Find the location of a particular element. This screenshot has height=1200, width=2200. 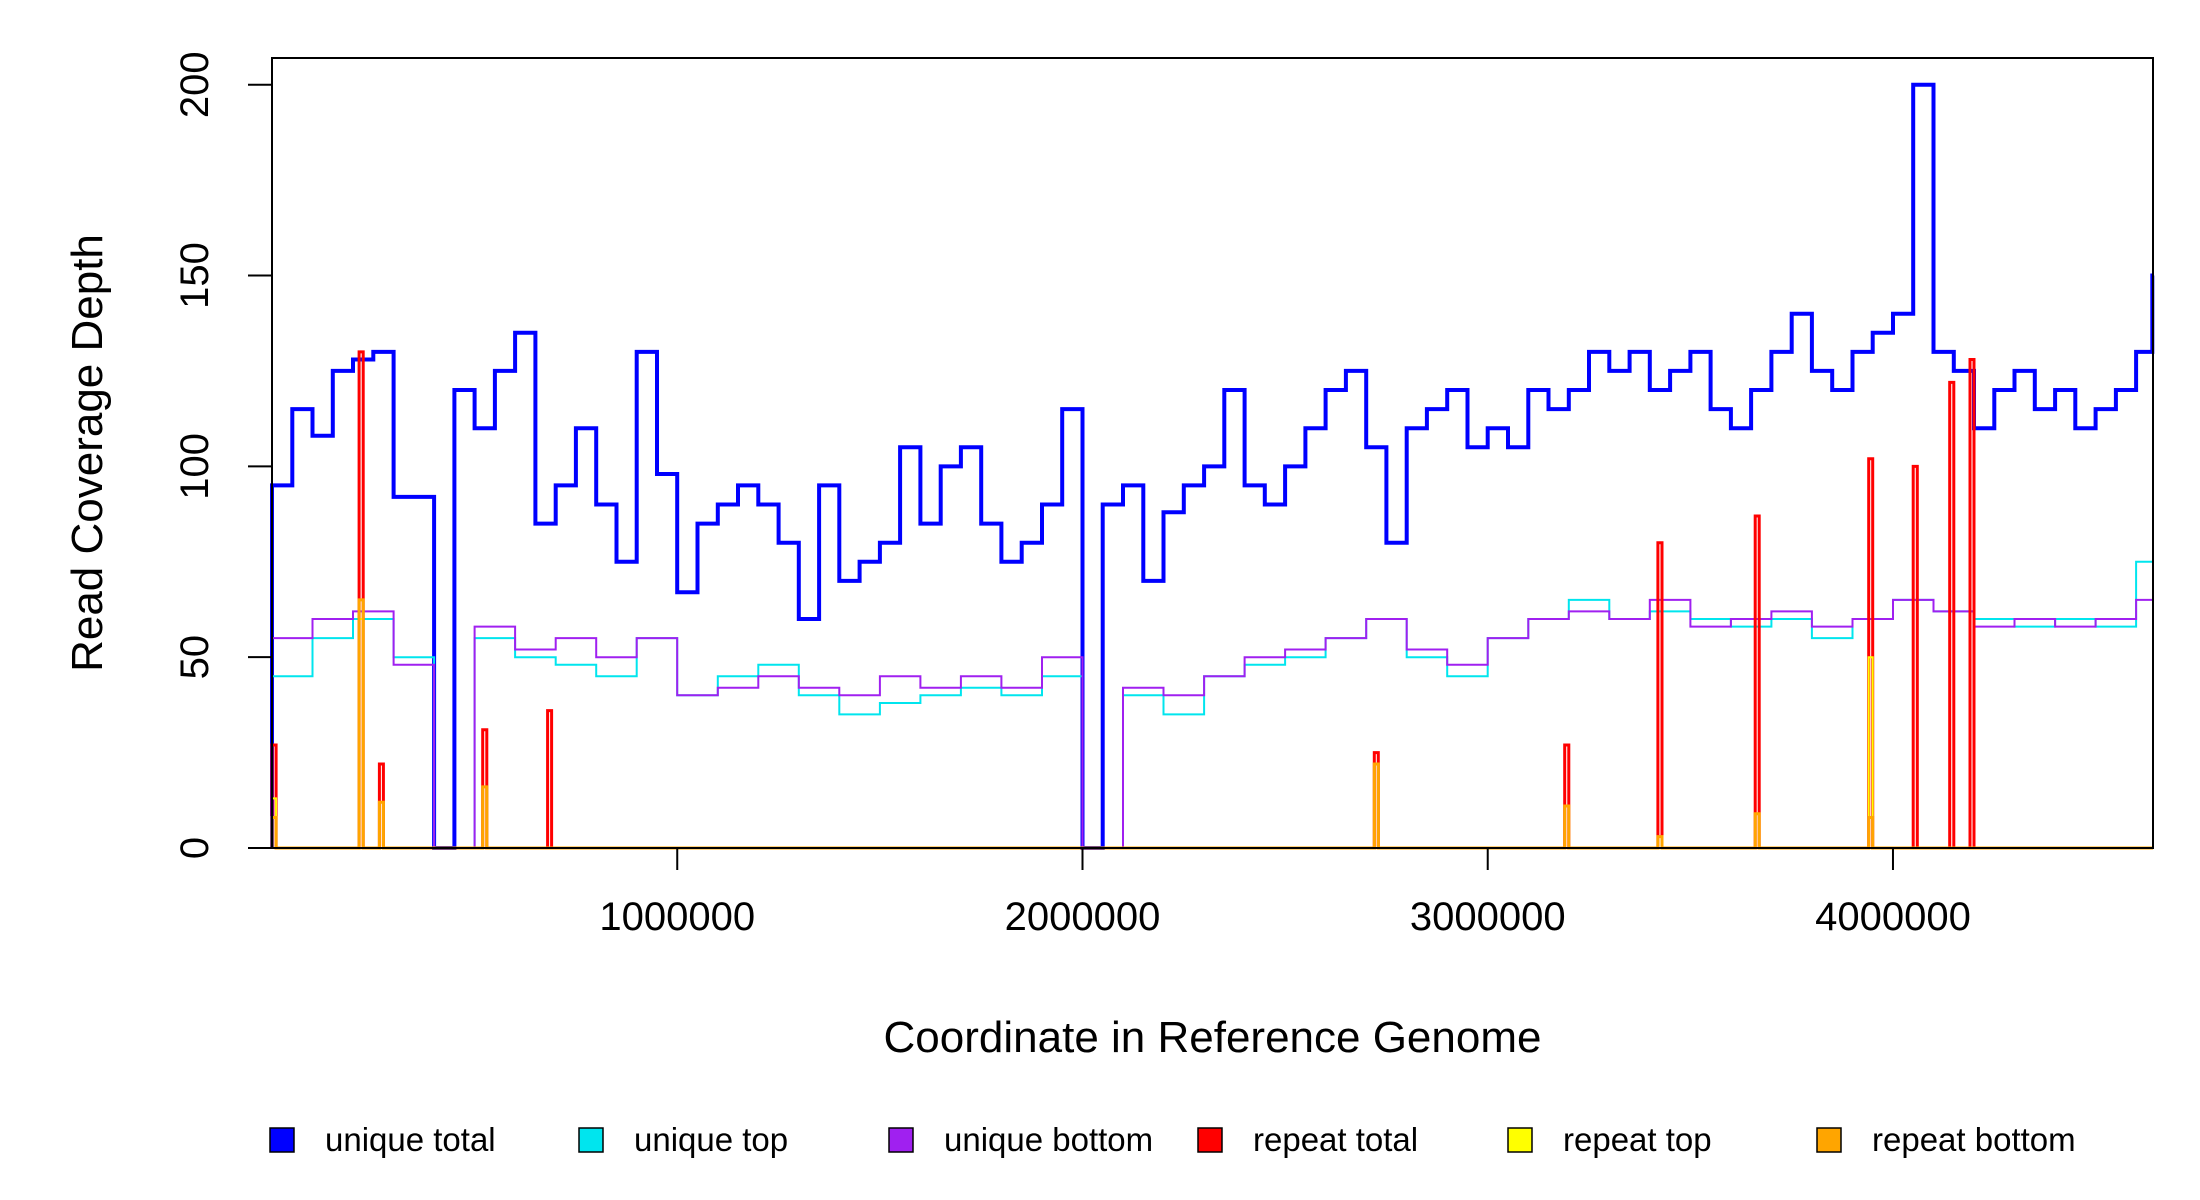

legend-swatch-unique-bottom is located at coordinates (901, 1140).